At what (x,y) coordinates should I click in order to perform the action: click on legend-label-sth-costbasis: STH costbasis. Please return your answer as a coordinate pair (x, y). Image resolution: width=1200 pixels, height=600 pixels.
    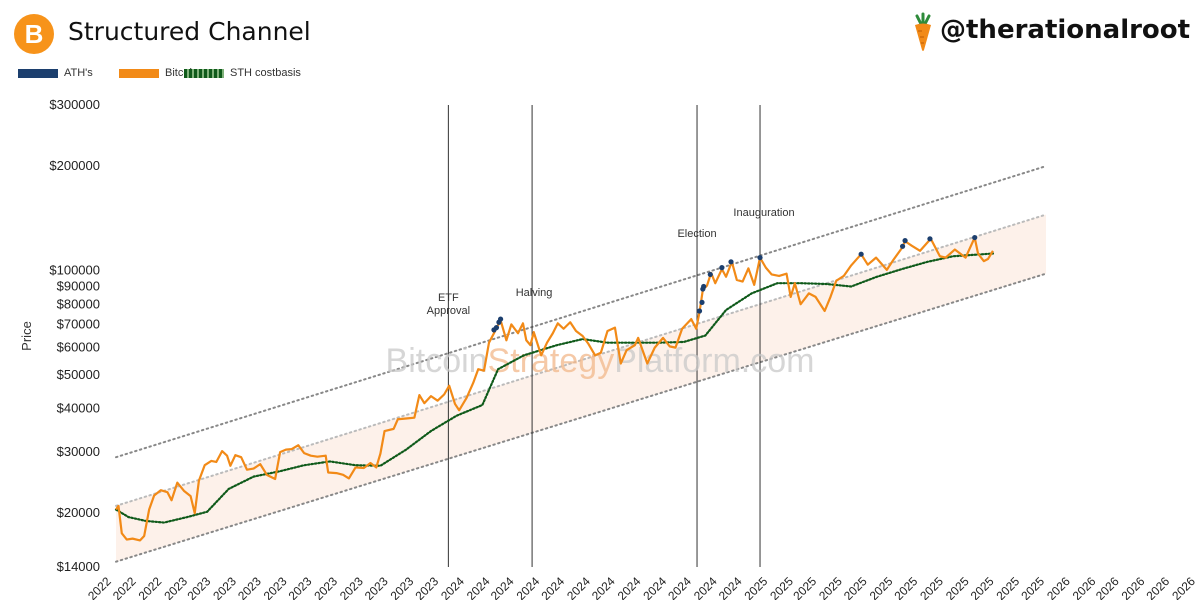
    Looking at the image, I should click on (265, 73).